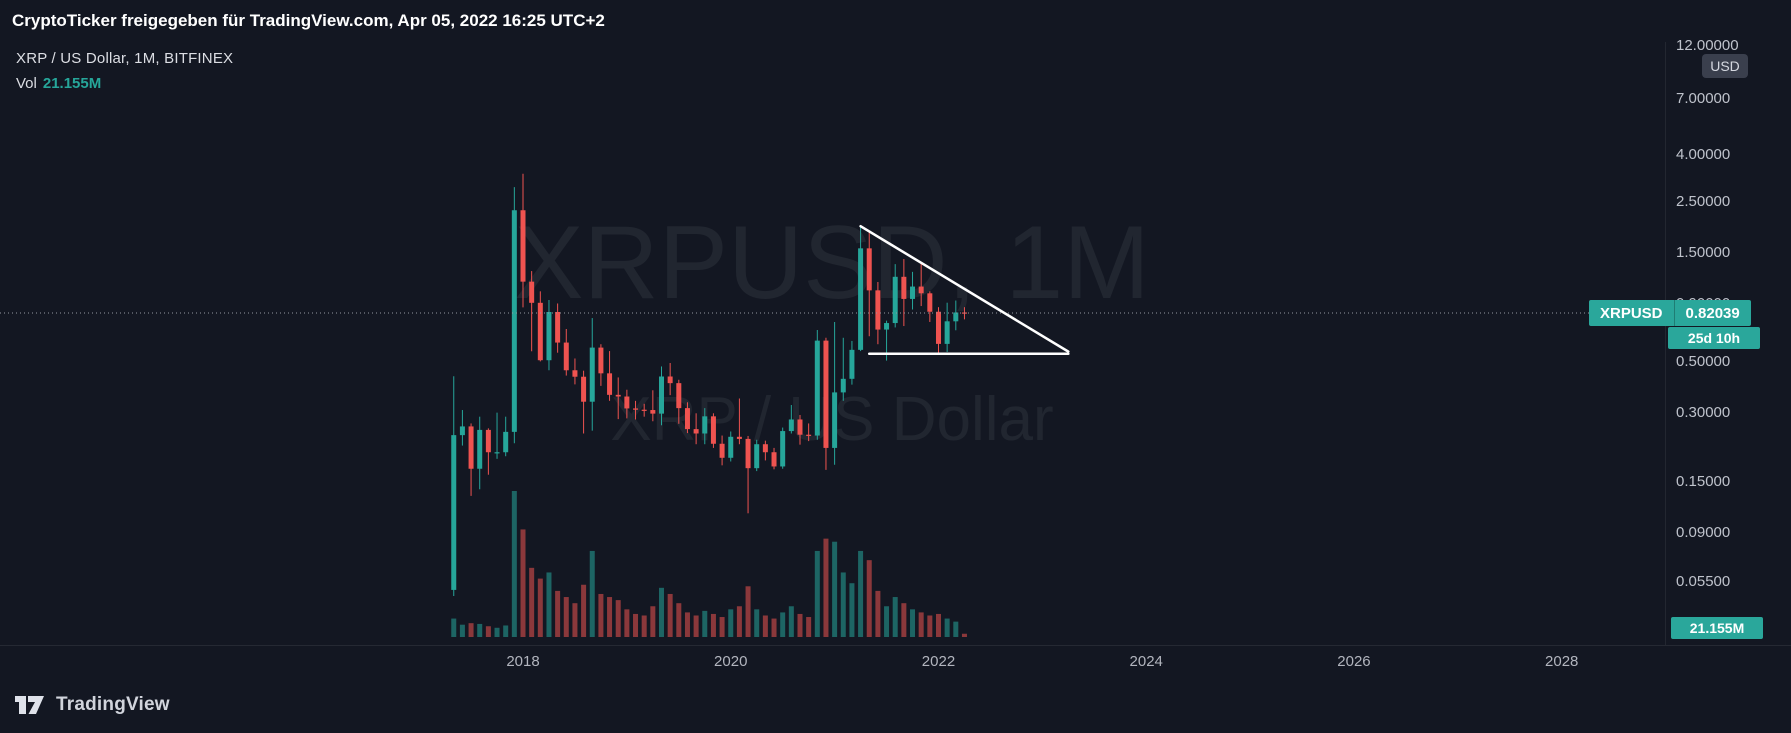 This screenshot has height=733, width=1791. I want to click on price-tick-label: 0.15000, so click(1703, 482).